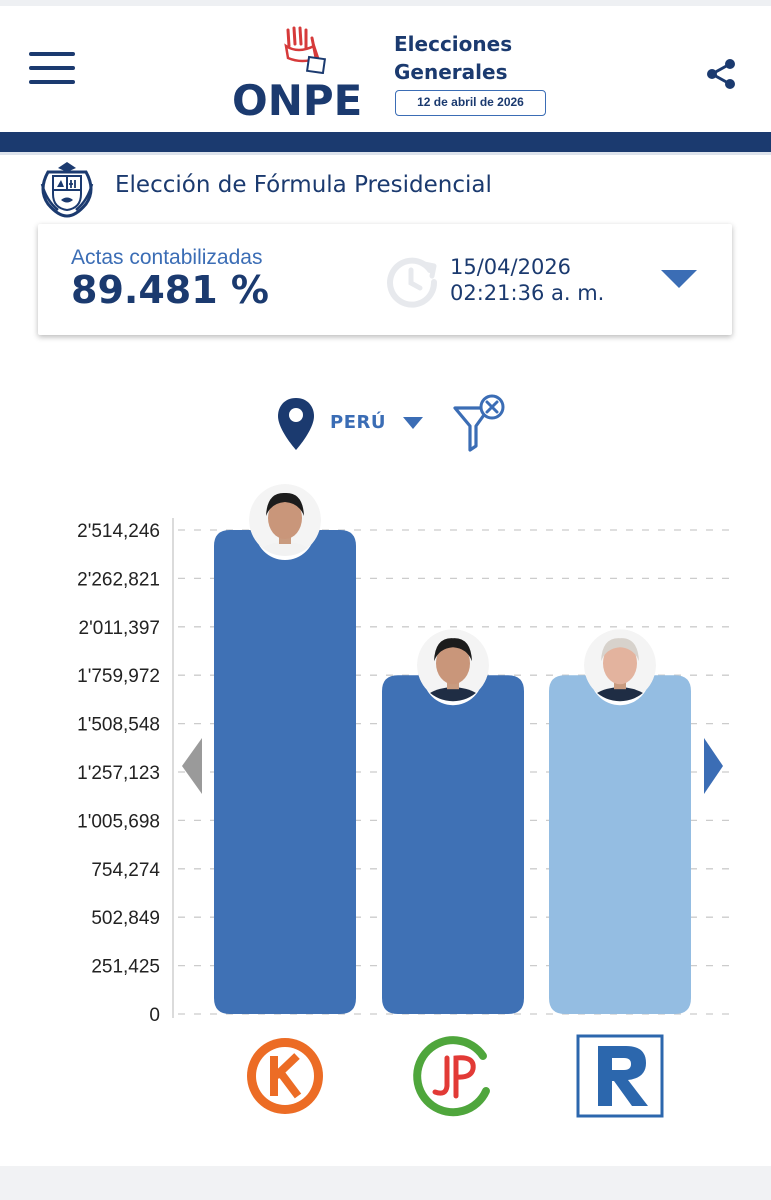 The width and height of the screenshot is (771, 1200). I want to click on y-tick-label: 502,849, so click(125, 918).